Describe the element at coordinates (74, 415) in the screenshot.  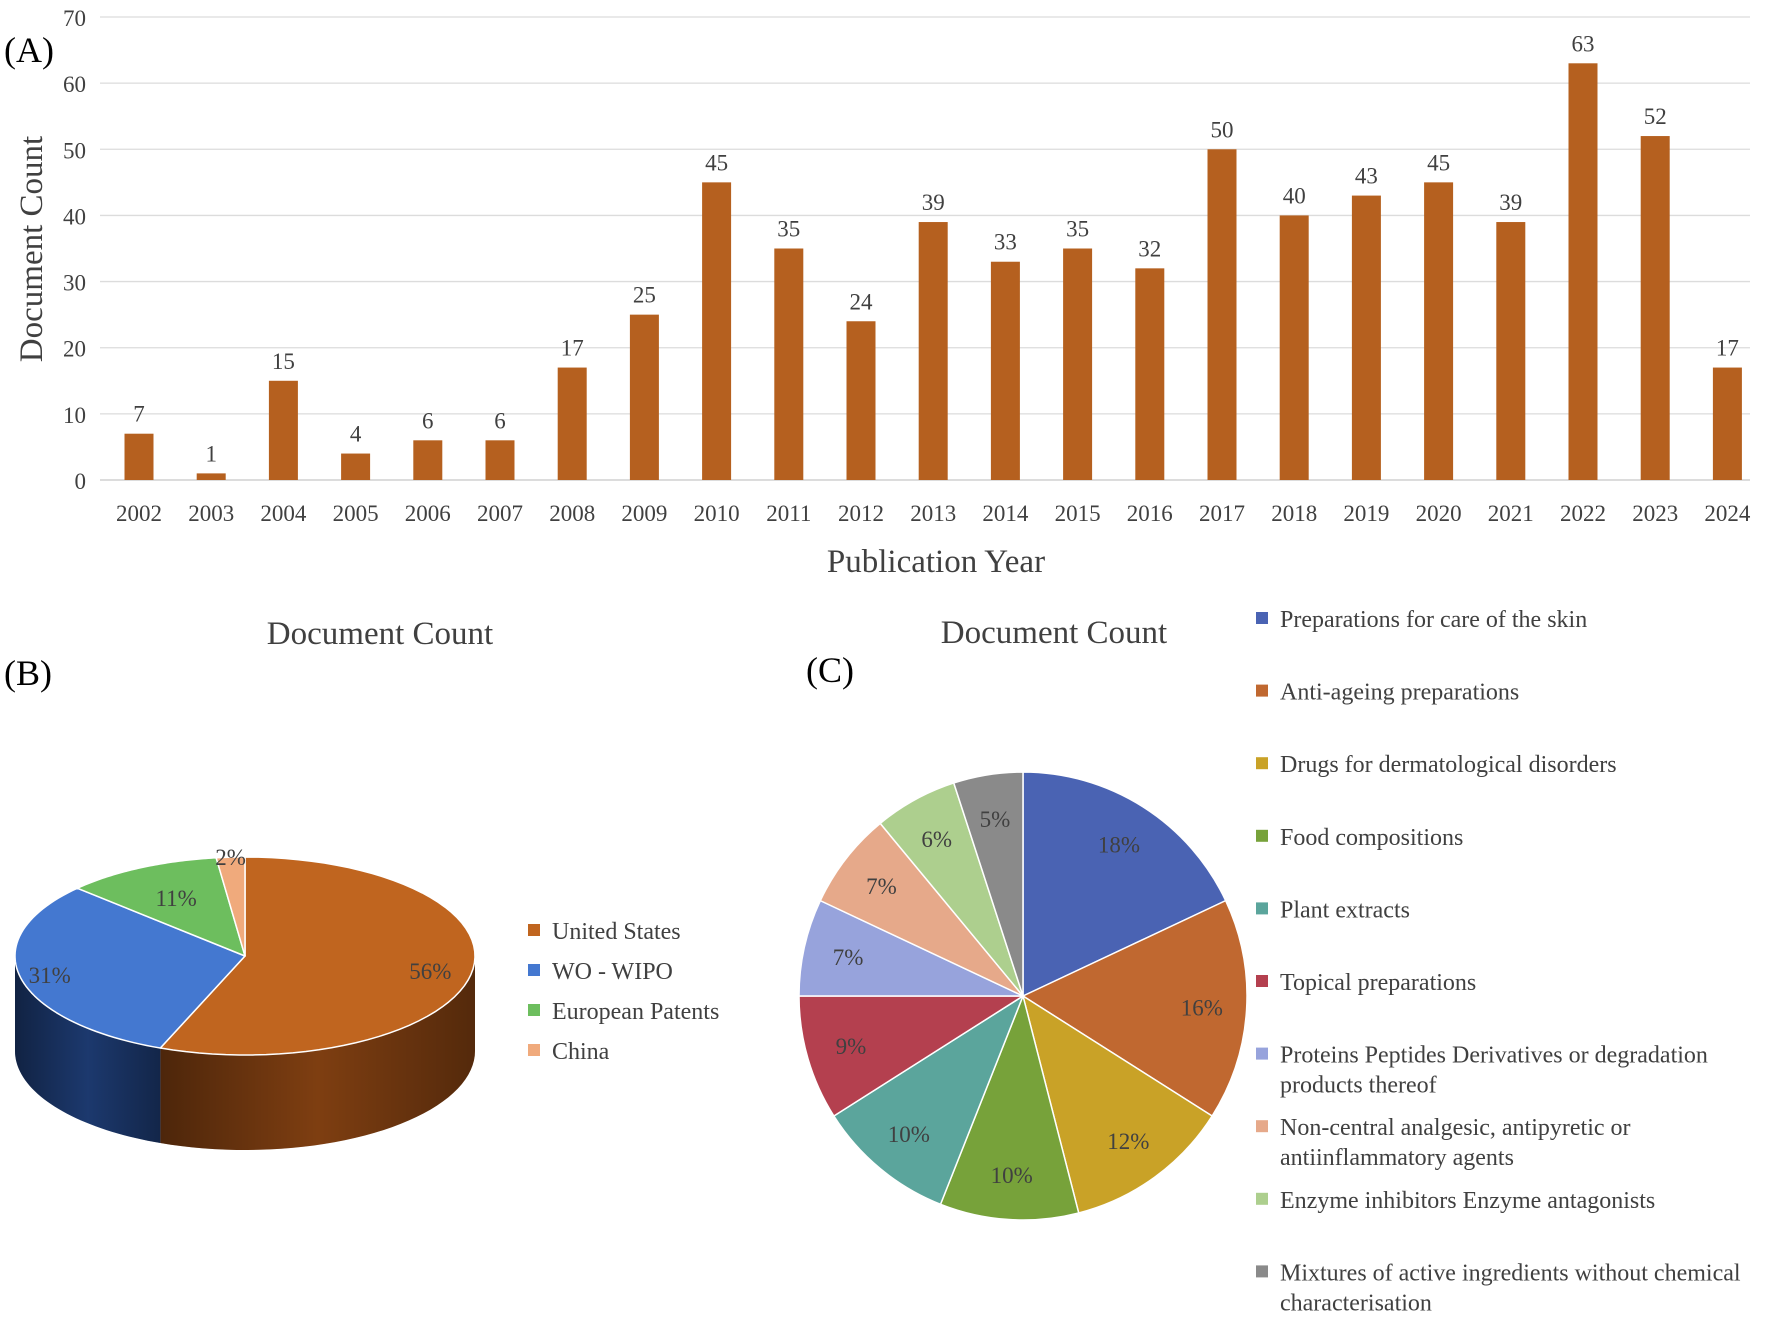
I see `y-tick-label: 10` at that location.